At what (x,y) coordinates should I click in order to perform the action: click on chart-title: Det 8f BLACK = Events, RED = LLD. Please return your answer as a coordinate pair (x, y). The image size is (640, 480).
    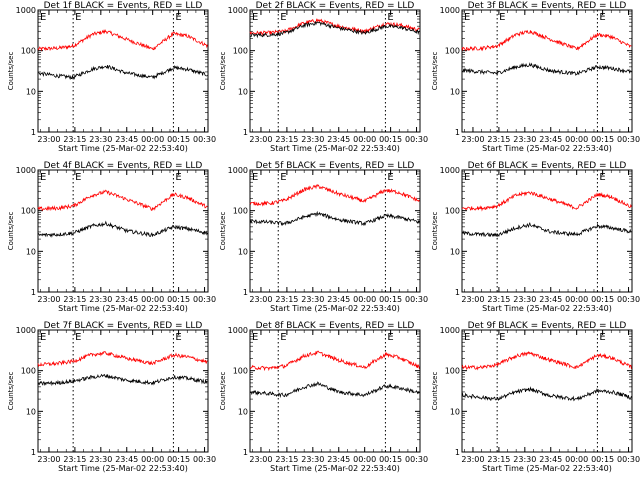
    Looking at the image, I should click on (335, 326).